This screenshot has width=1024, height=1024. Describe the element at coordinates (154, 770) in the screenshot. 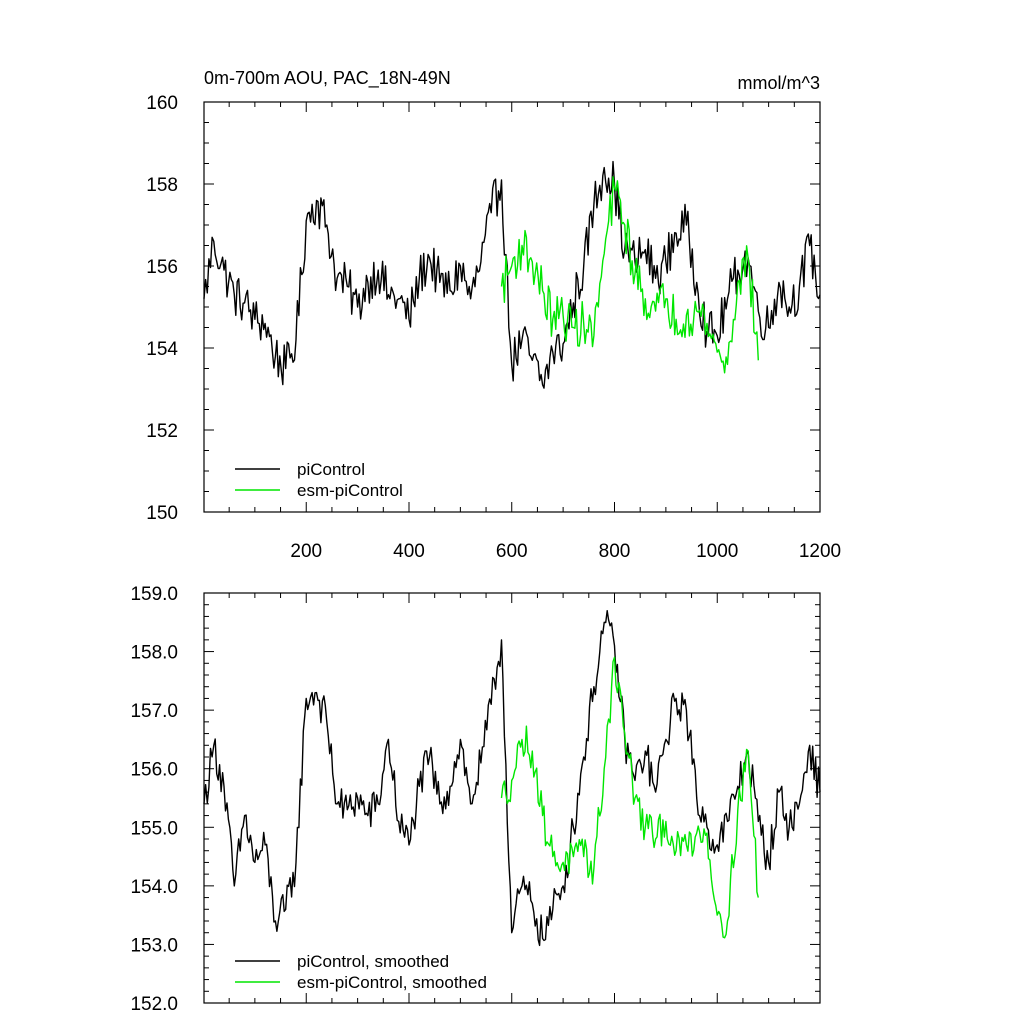

I see `bottom-y-tick-label: 156.0` at that location.